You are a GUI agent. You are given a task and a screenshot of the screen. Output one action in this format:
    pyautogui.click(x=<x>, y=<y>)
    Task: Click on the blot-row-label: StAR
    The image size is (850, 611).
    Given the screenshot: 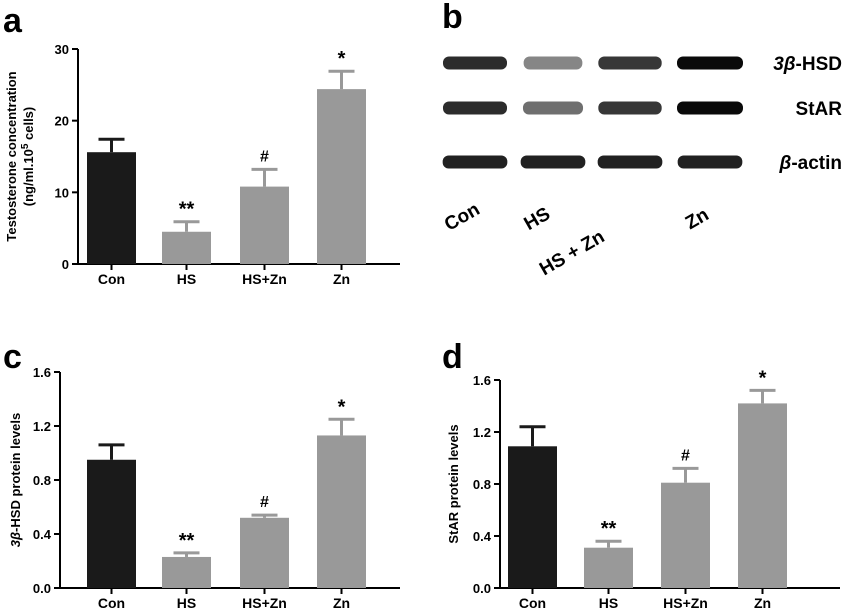 What is the action you would take?
    pyautogui.click(x=819, y=109)
    